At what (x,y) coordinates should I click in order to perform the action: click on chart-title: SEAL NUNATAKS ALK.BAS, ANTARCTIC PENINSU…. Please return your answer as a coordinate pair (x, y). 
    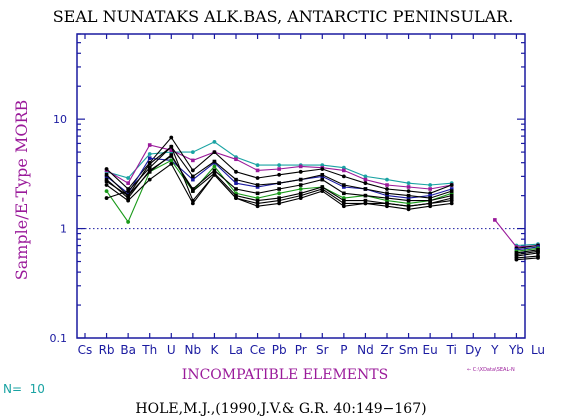
    Looking at the image, I should click on (283, 16).